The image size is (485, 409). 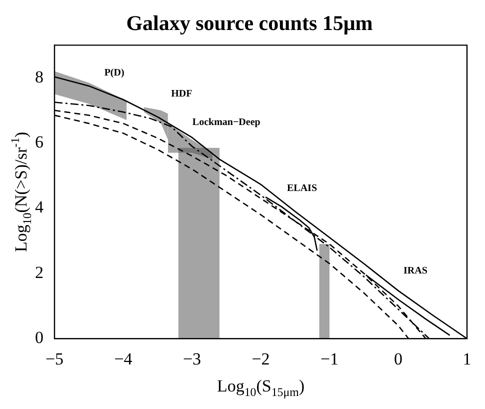 What do you see at coordinates (467, 358) in the screenshot?
I see `x-tick-label: 1` at bounding box center [467, 358].